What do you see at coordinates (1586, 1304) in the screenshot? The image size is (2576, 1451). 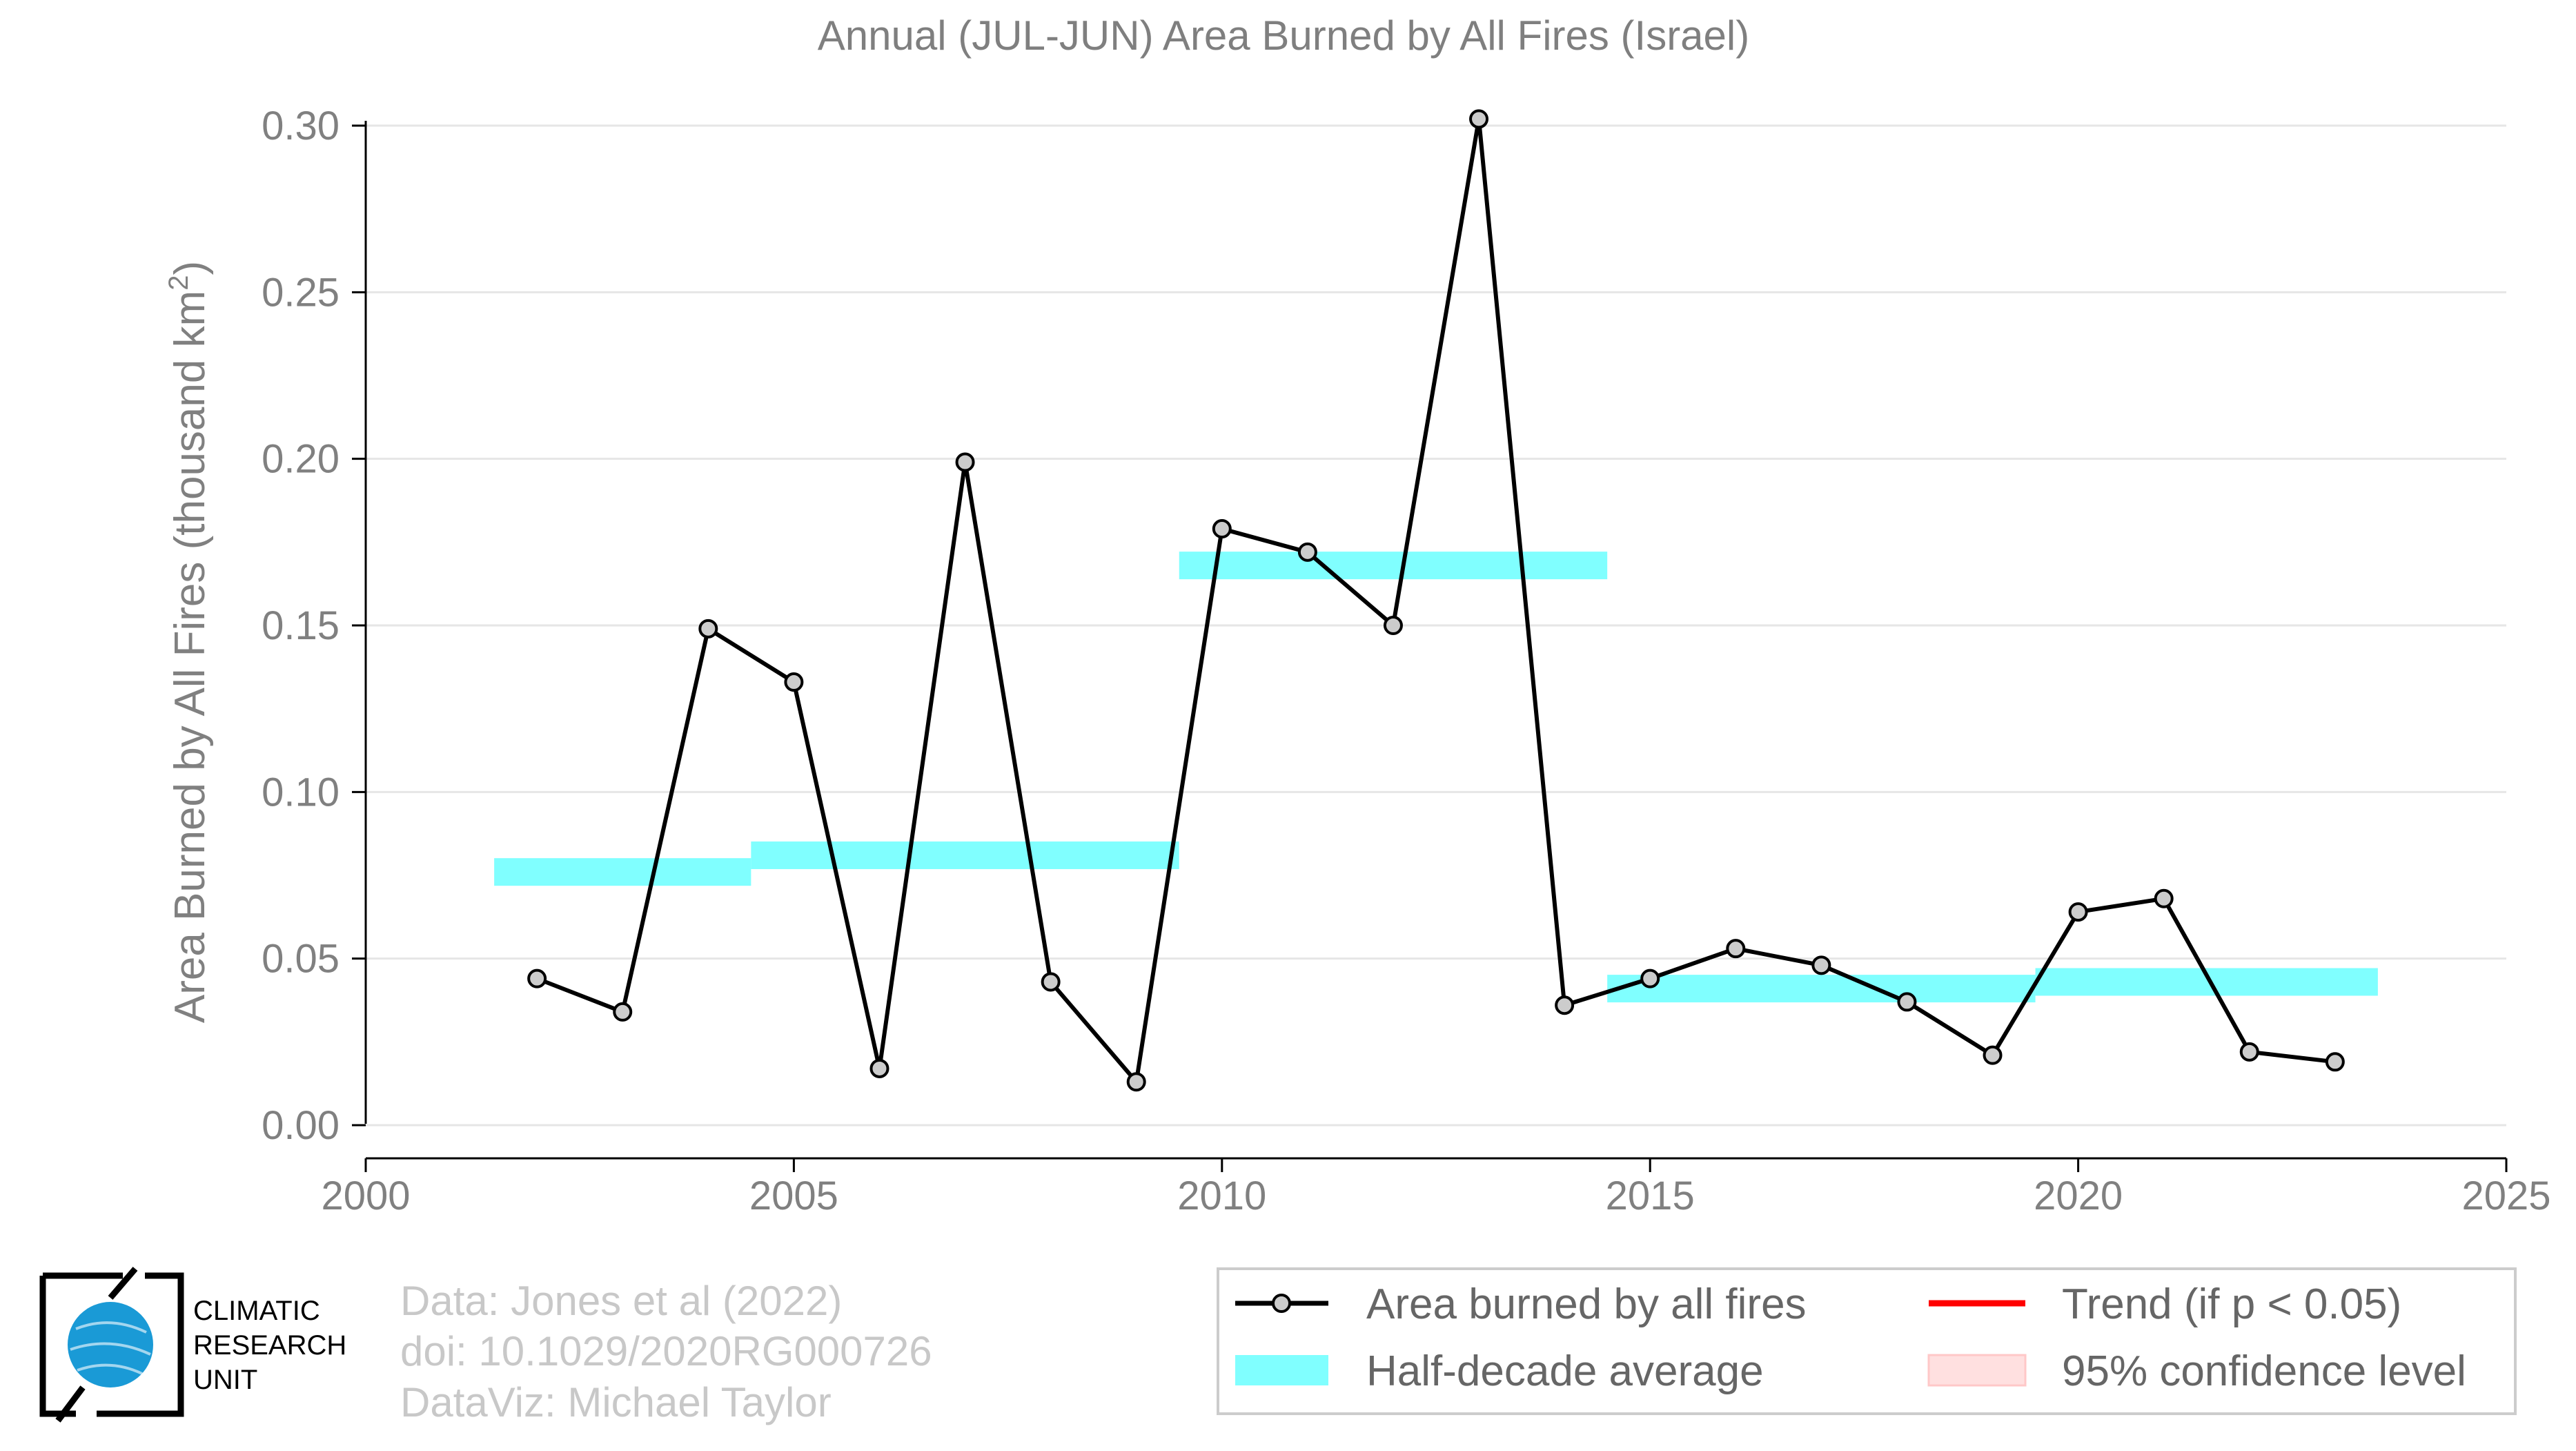 I see `legend-label-series: Area burned by all fires` at bounding box center [1586, 1304].